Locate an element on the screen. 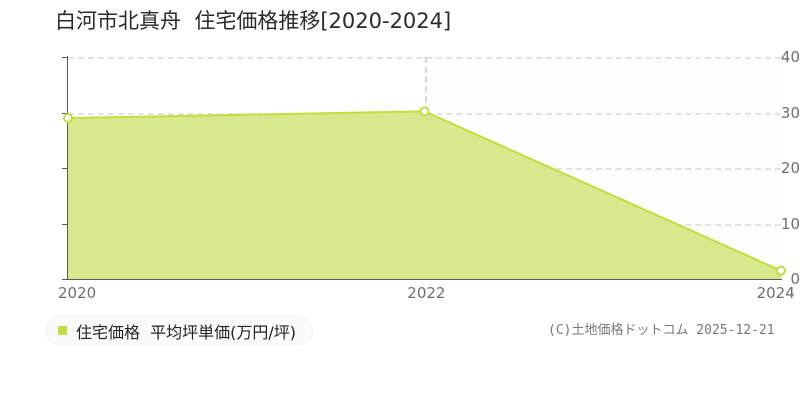  x-tick-label: 2022 is located at coordinates (426, 293).